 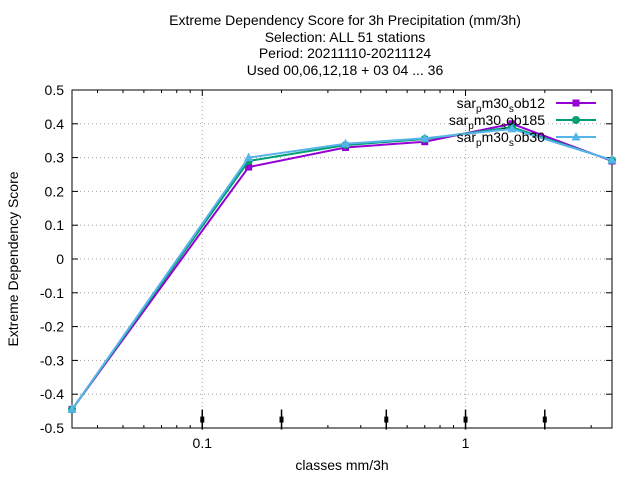 I want to click on legend-label: sarpm30sob185, so click(x=497, y=122).